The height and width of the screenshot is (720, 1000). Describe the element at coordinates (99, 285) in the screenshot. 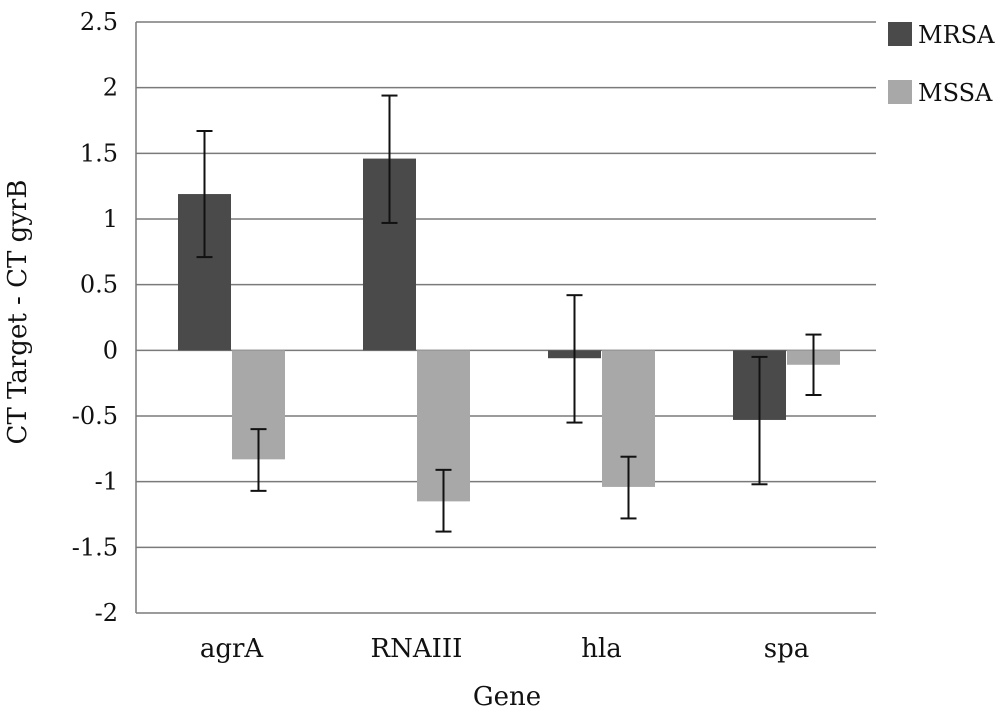

I see `y-tick-label: 0.5` at that location.